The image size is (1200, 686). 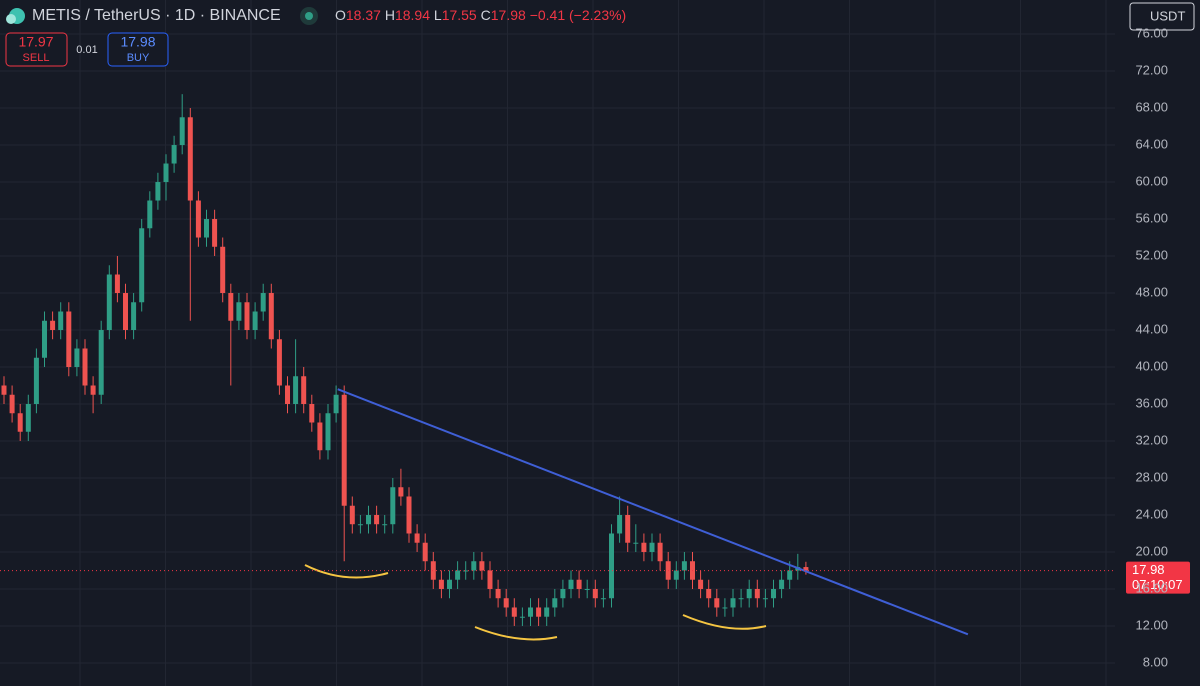 I want to click on symbol-logo, so click(x=11, y=19).